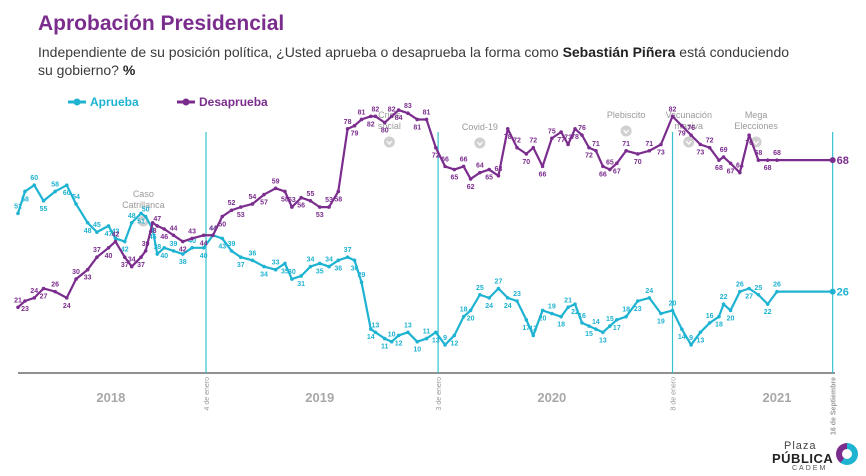 The image size is (866, 476). Describe the element at coordinates (638, 162) in the screenshot. I see `data-label-desaprueba: 70` at that location.